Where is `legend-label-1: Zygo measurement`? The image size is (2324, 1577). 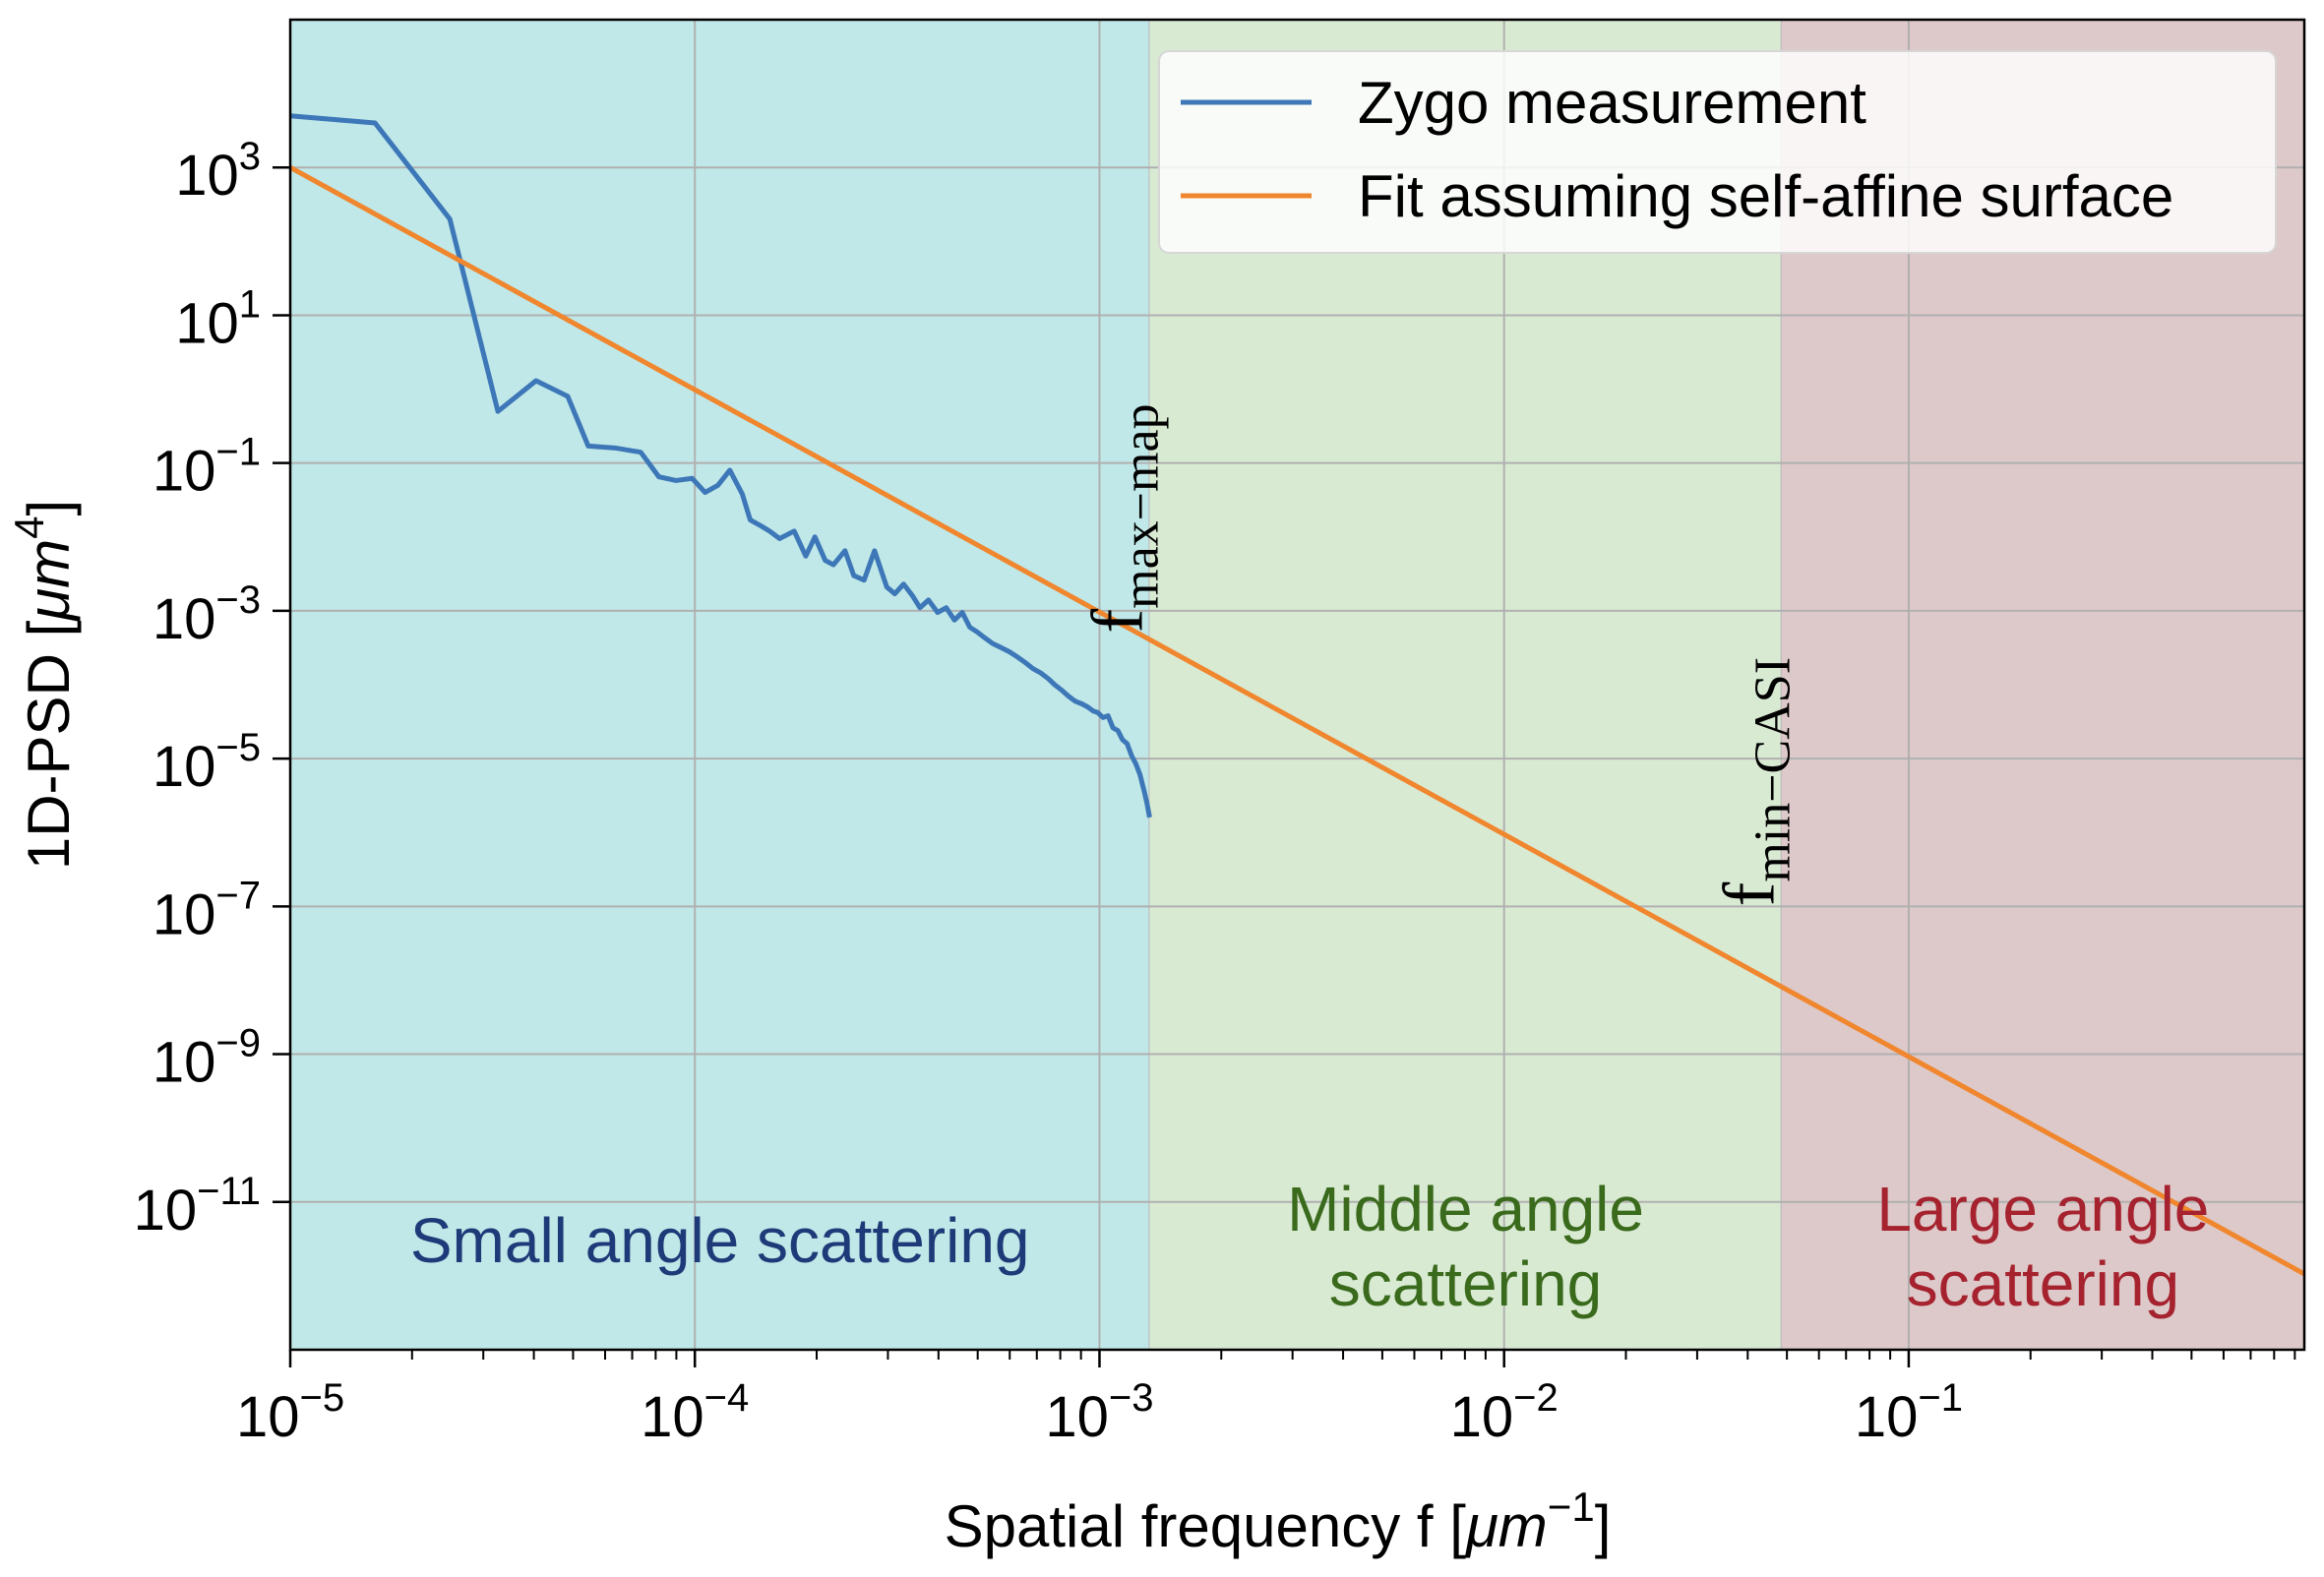
legend-label-1: Zygo measurement is located at coordinates (1612, 103).